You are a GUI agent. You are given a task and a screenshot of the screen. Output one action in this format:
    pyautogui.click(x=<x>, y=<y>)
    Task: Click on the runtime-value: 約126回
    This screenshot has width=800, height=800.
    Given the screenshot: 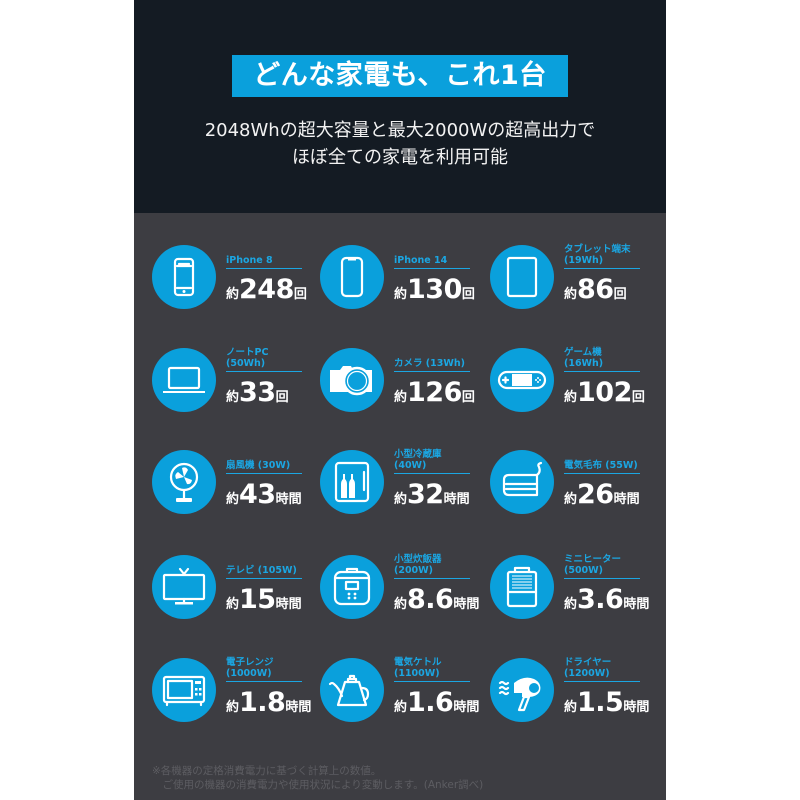 What is the action you would take?
    pyautogui.click(x=434, y=392)
    